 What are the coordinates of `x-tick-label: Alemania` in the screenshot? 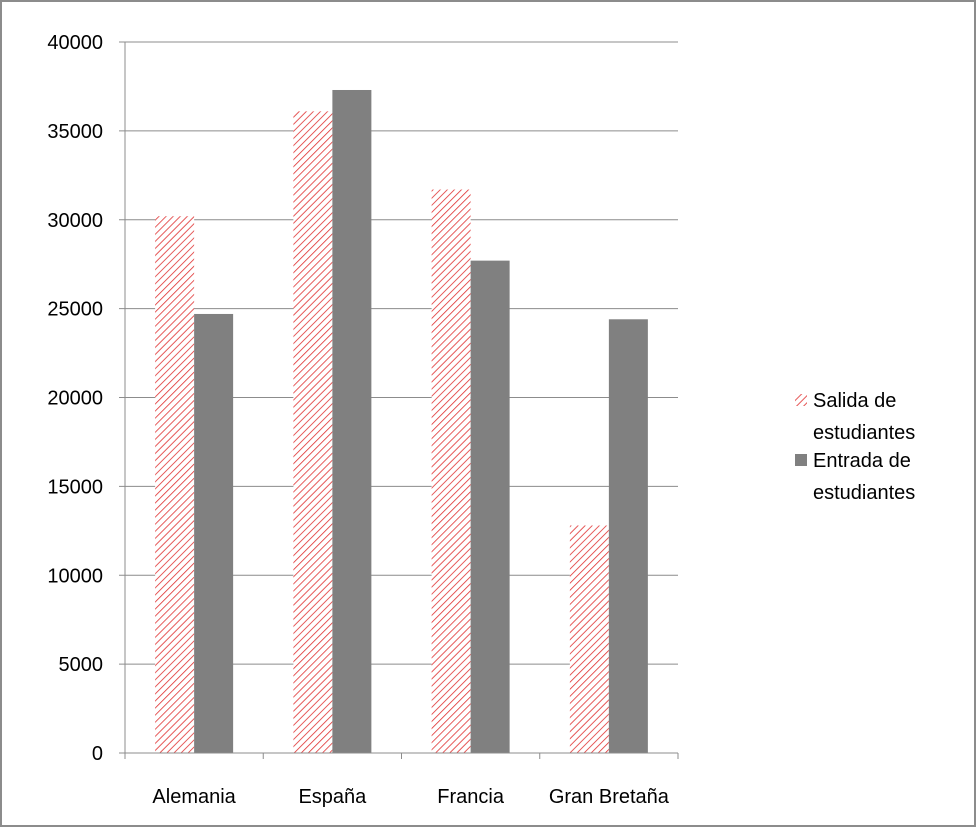 It's located at (194, 797).